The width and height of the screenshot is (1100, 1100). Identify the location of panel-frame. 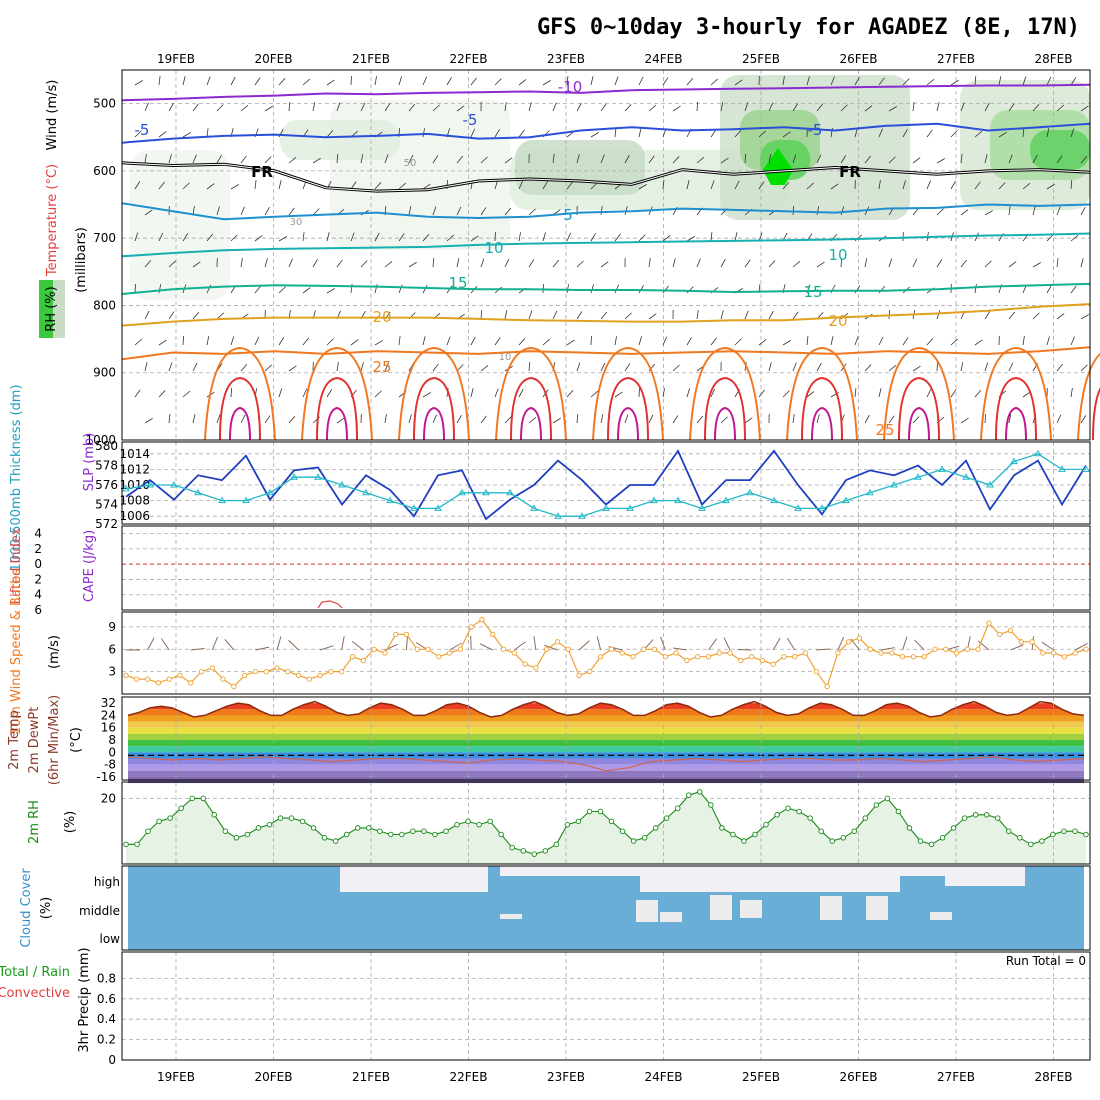
(606, 908).